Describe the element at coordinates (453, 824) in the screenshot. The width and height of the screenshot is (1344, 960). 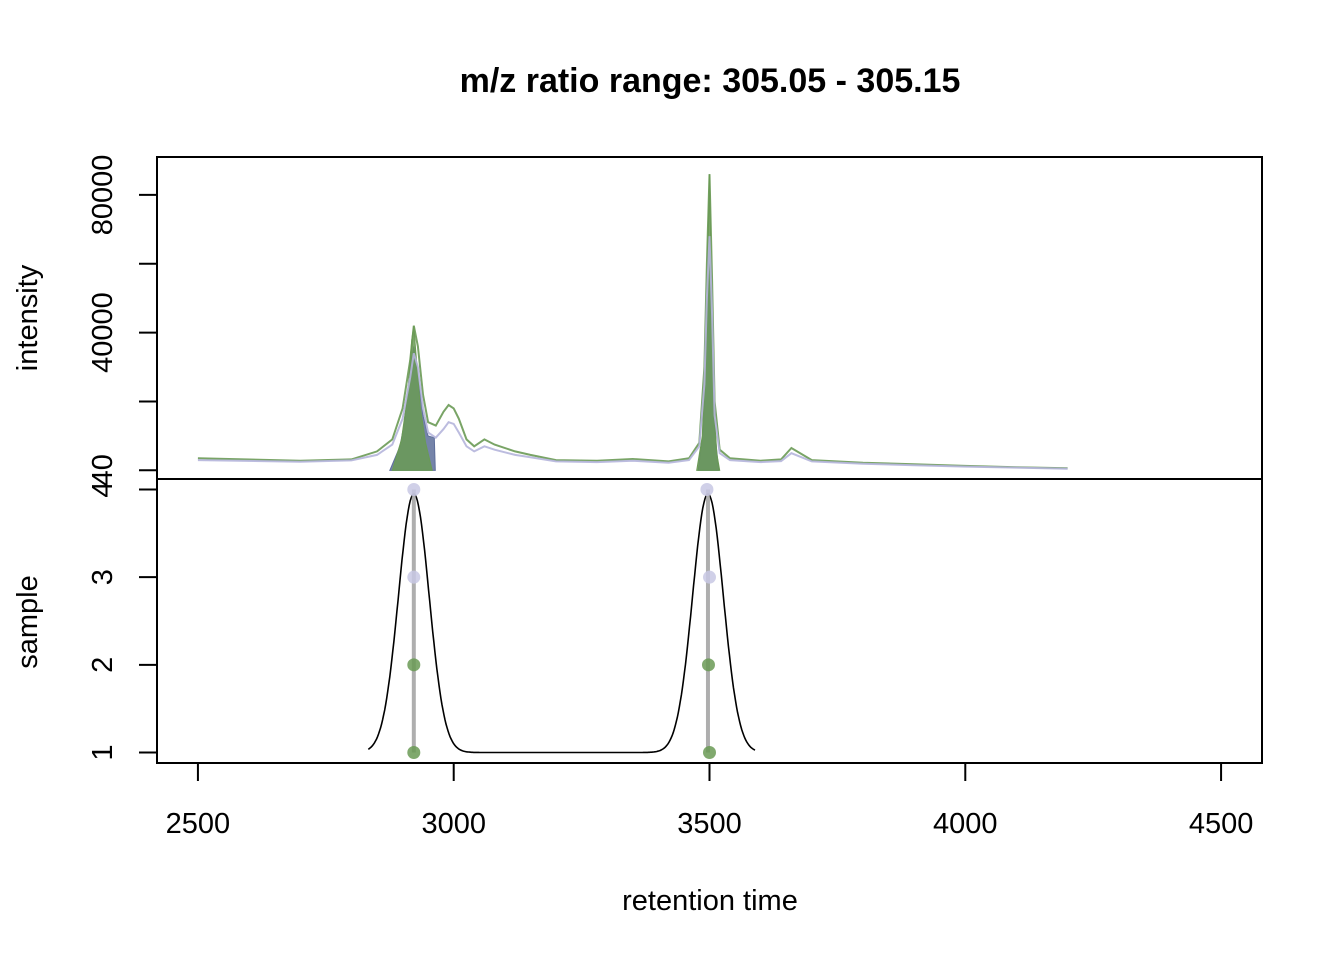
I see `x-tick-label: 3000` at that location.